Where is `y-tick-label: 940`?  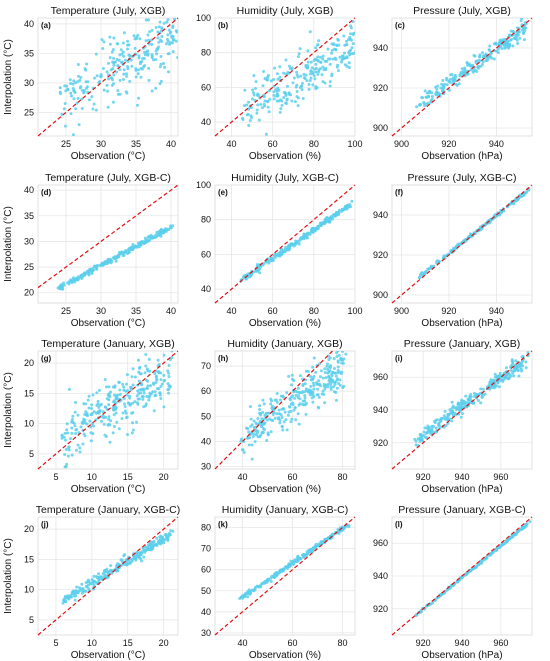
y-tick-label: 940 is located at coordinates (380, 410).